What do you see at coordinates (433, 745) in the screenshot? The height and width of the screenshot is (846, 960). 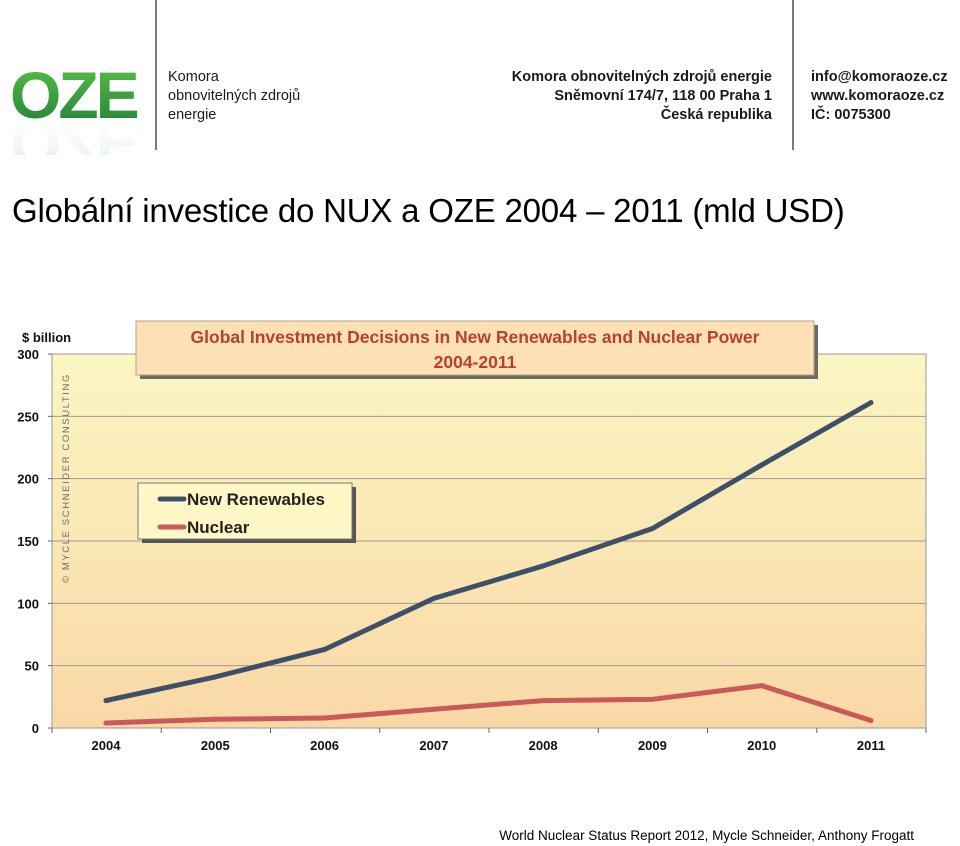 I see `x-tick-label: 2007` at bounding box center [433, 745].